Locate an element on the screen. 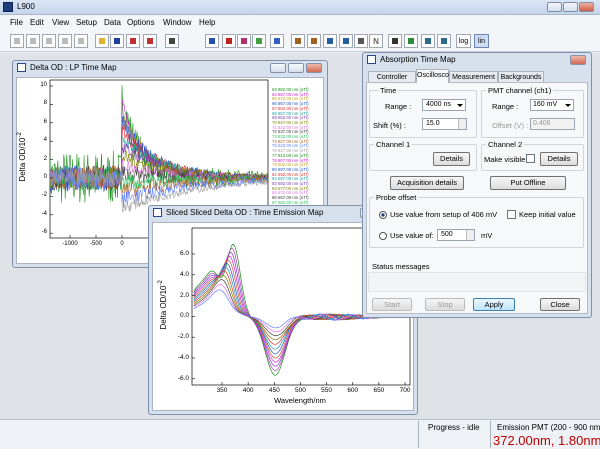 Image resolution: width=600 pixels, height=449 pixels. y-tick-label: 8 is located at coordinates (45, 103).